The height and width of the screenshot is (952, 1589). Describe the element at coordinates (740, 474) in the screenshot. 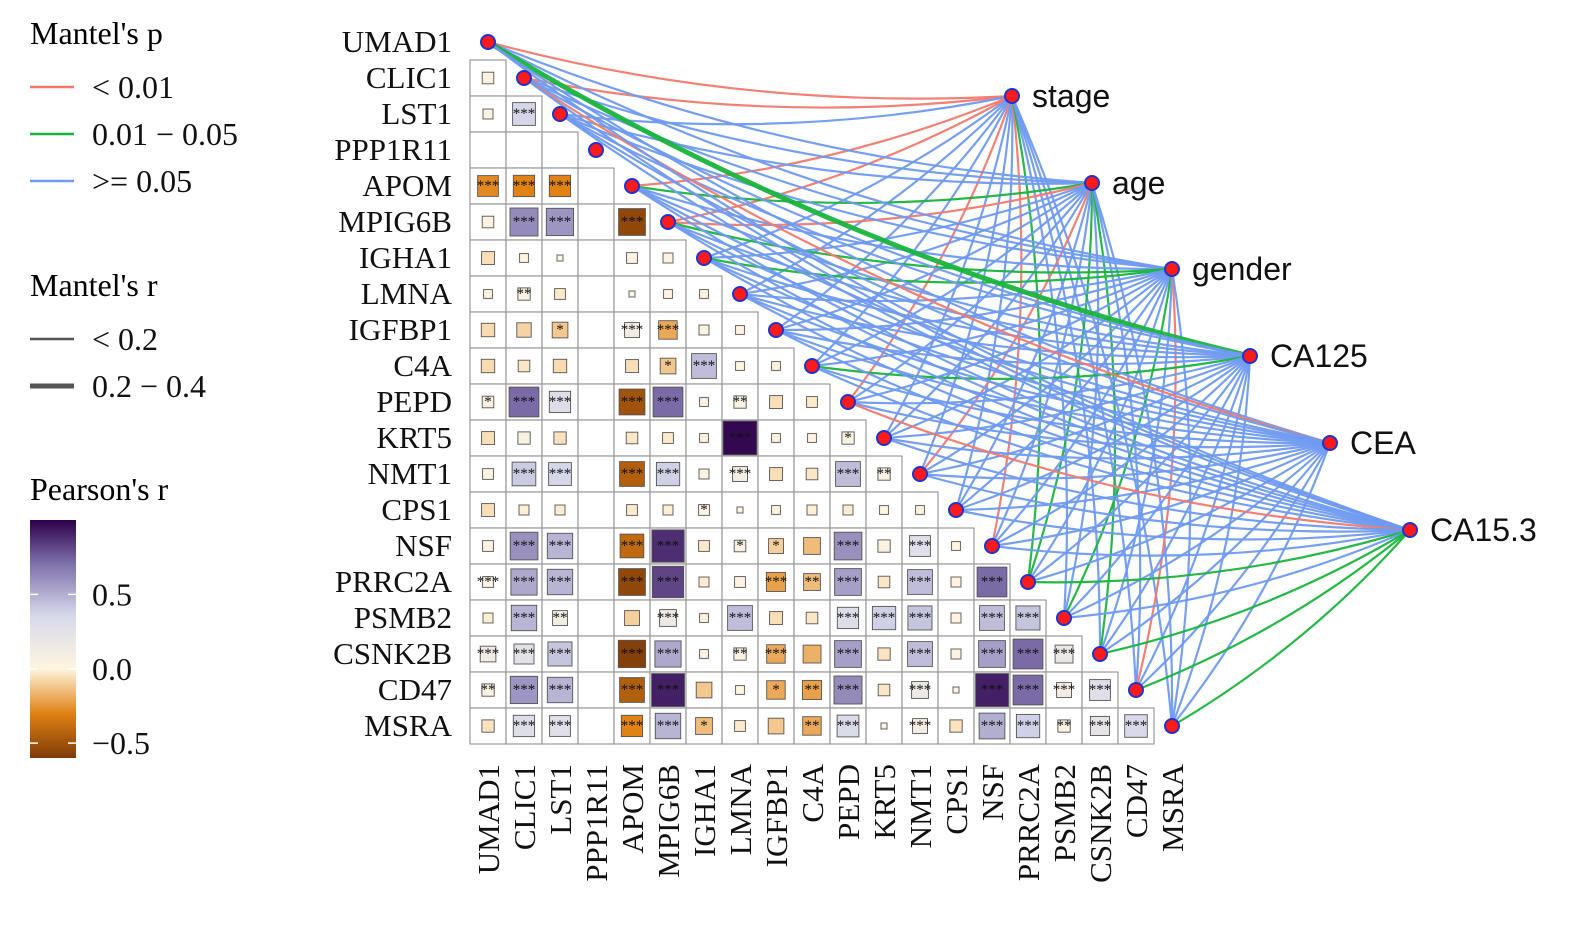

I see `cell-nmt1-lmna: ***` at that location.